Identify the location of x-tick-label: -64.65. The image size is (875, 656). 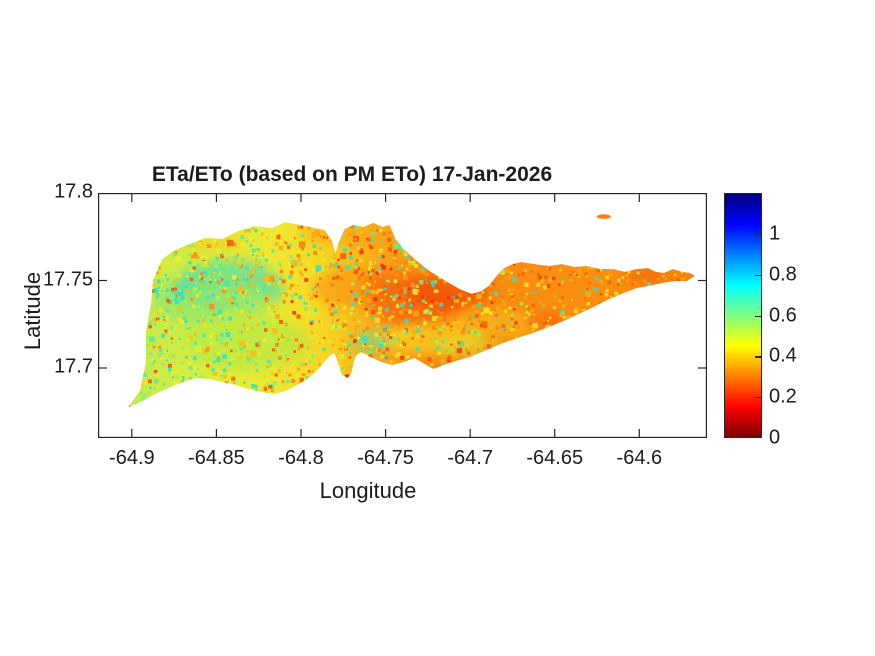
(555, 458).